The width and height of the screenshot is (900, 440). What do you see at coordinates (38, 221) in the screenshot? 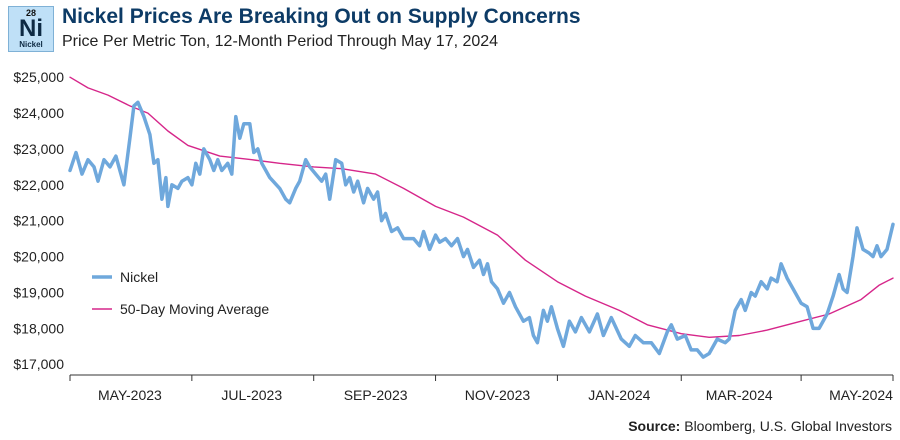
I see `y-tick-label: $21,000` at bounding box center [38, 221].